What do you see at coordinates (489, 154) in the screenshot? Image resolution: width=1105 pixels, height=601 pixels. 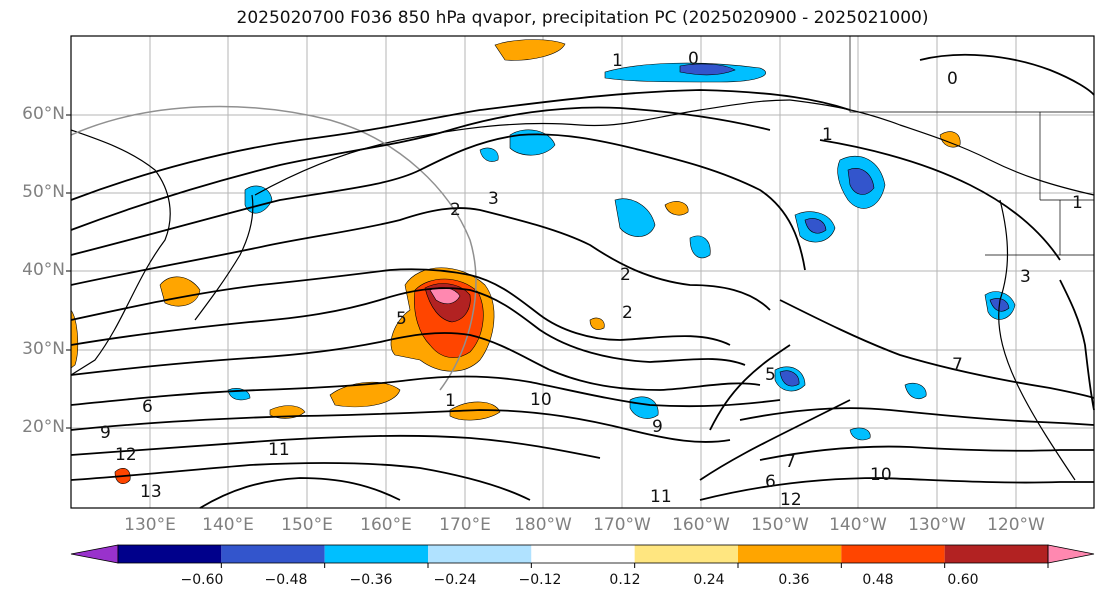 I see `patch-nw-blue` at bounding box center [489, 154].